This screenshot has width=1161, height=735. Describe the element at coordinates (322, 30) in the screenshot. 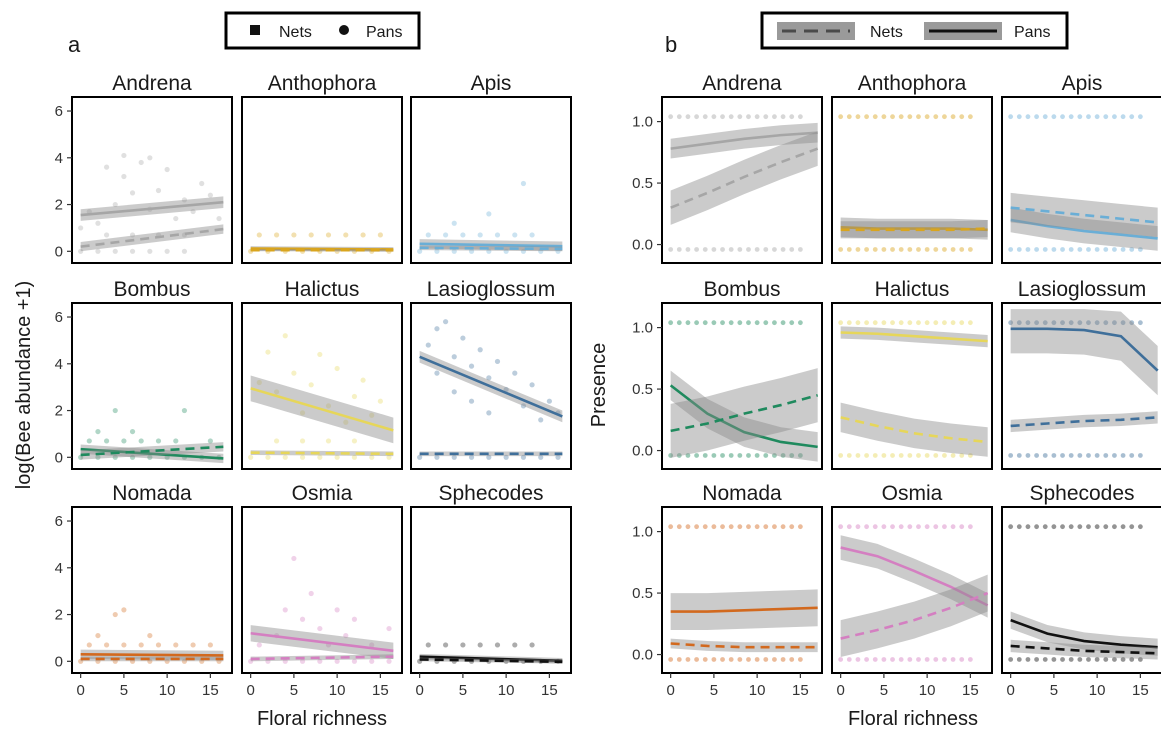

I see `legend-a: Nets Pans` at that location.